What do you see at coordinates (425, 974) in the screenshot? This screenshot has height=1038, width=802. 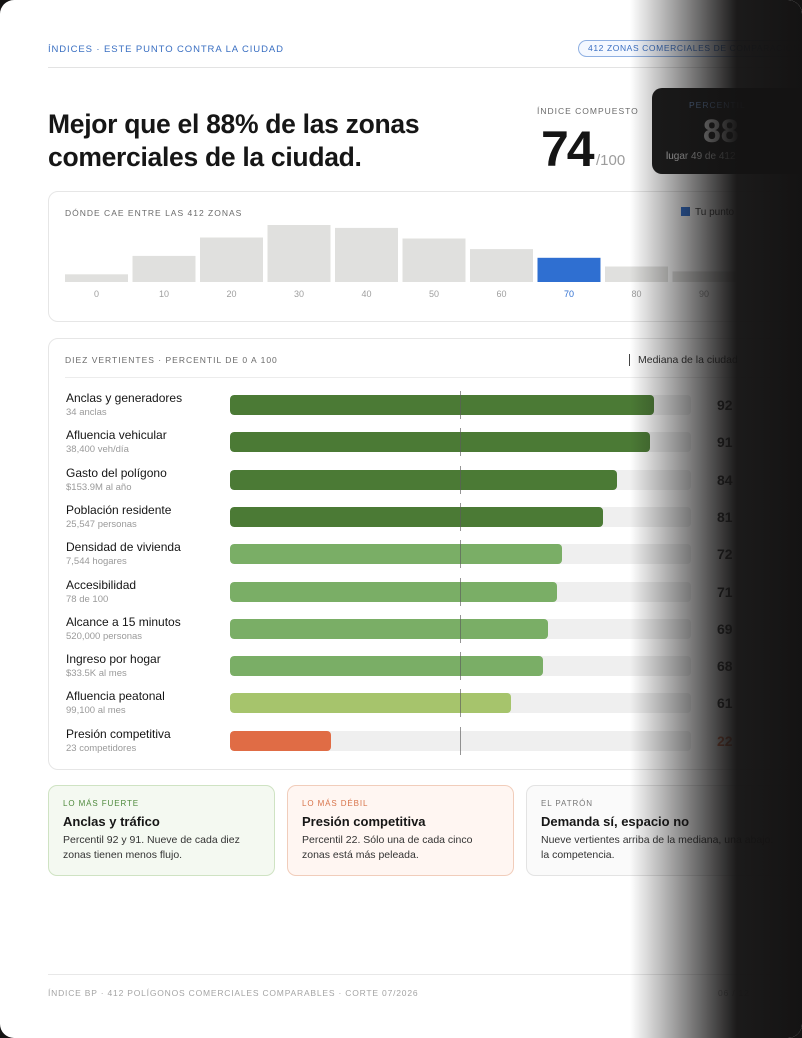 I see `footer-divider` at bounding box center [425, 974].